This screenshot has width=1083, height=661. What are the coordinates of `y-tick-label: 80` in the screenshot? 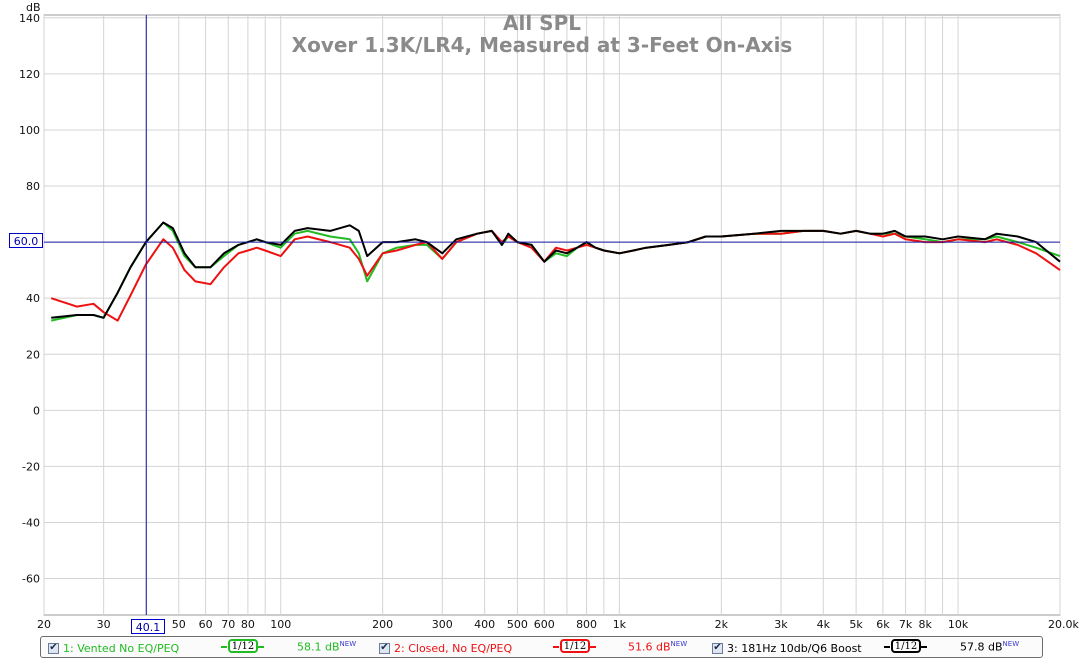 It's located at (33, 186).